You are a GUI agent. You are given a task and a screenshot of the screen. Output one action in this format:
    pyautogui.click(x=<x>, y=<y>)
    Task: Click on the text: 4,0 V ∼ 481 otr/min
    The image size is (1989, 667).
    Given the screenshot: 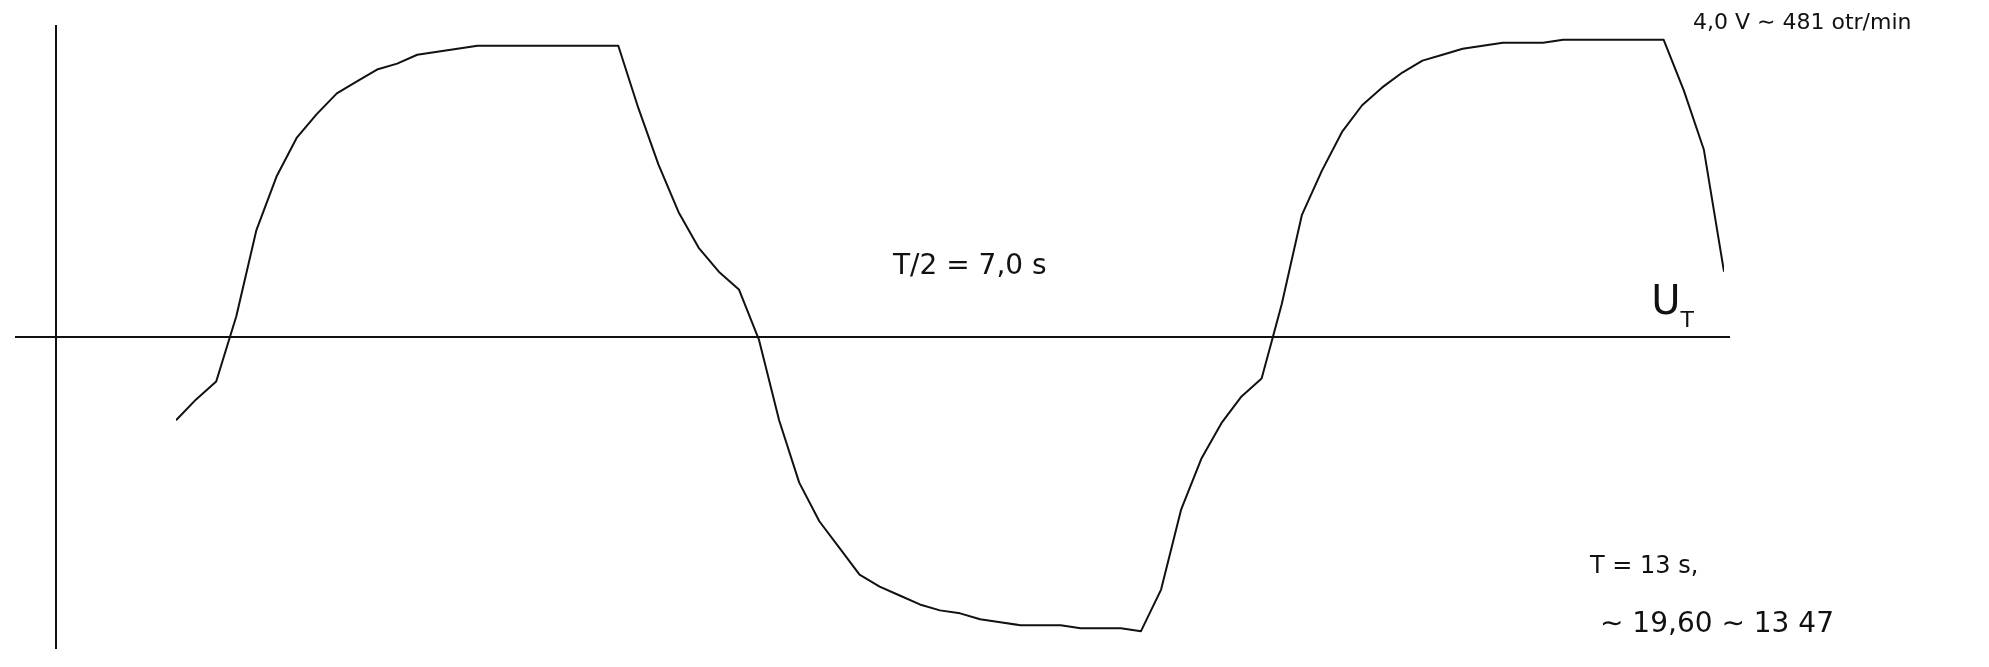 What is the action you would take?
    pyautogui.click(x=1802, y=22)
    